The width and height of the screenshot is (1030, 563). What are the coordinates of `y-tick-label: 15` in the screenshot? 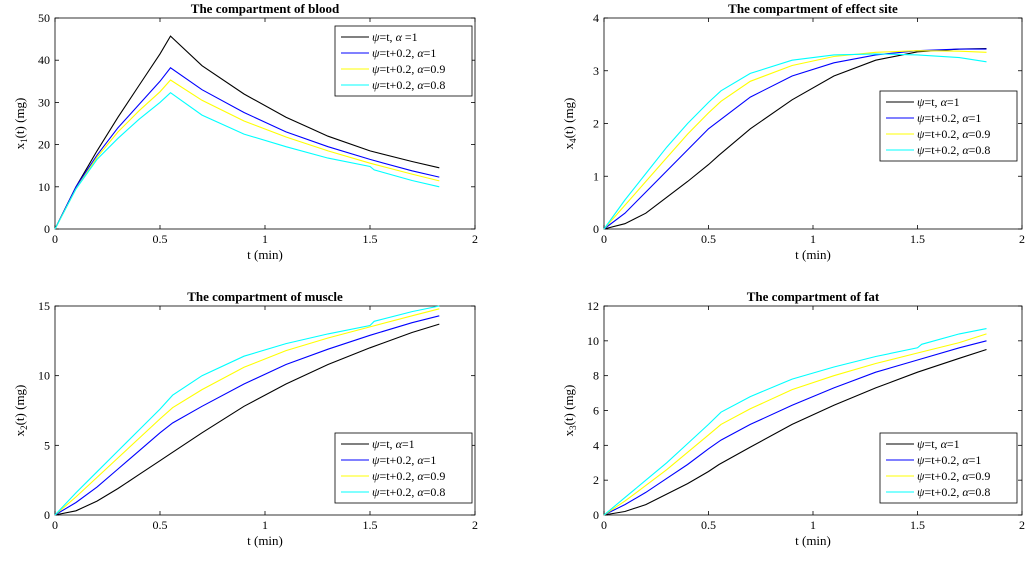 It's located at (44, 306).